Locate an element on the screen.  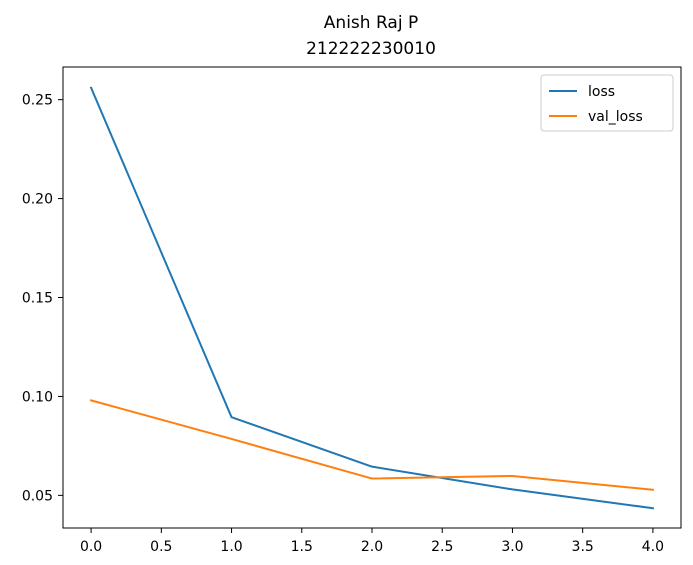
x-tick-label: 1.5 is located at coordinates (302, 547).